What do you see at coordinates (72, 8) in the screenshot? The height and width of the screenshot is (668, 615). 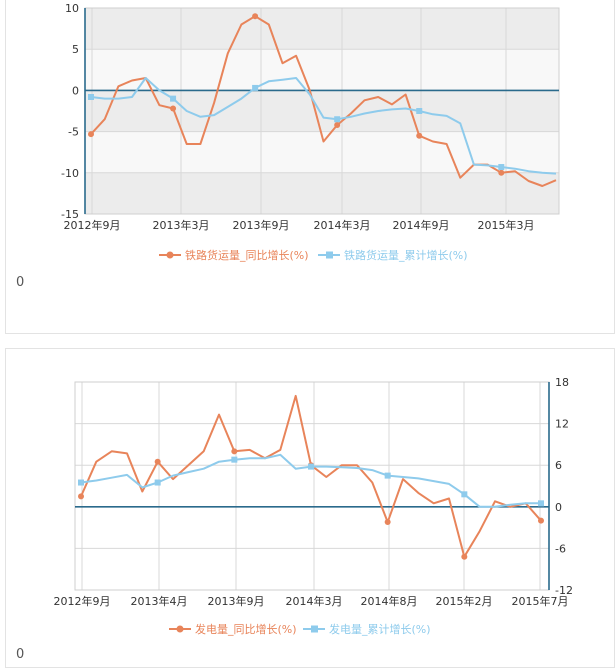 I see `y-tick-label: 10` at bounding box center [72, 8].